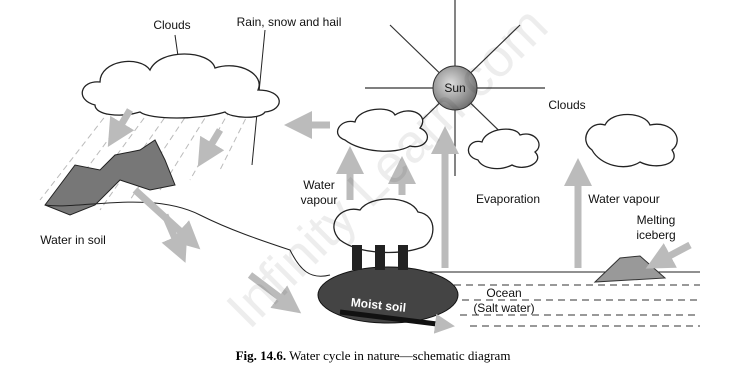  Describe the element at coordinates (560, 291) in the screenshot. I see `ocean` at that location.